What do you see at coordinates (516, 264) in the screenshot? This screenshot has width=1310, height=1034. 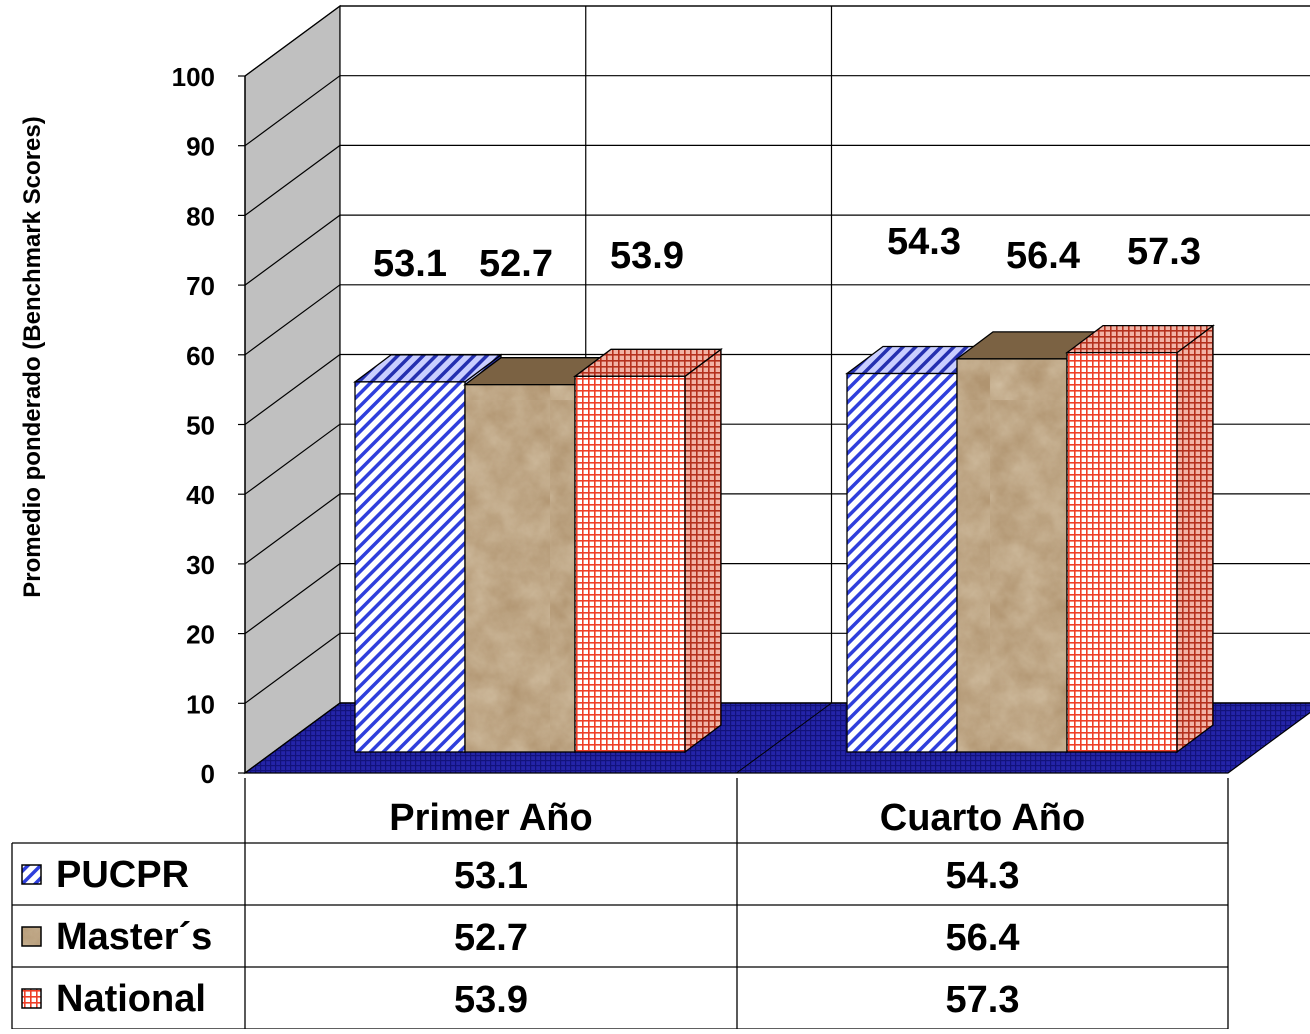 I see `data-label: 52.7` at bounding box center [516, 264].